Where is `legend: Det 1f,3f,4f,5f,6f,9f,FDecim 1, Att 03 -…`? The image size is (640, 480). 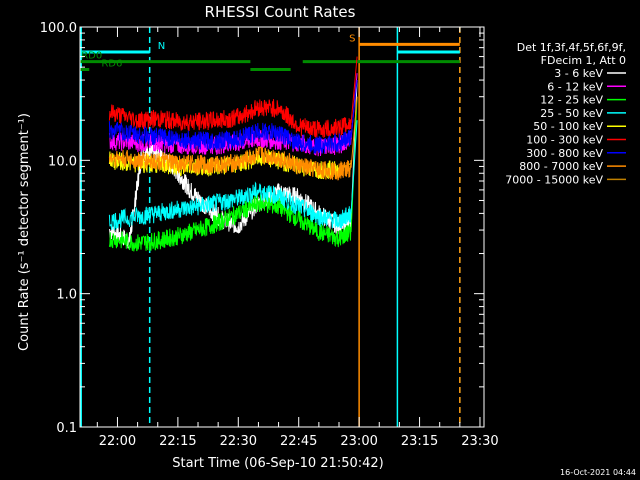 legend: Det 1f,3f,4f,5f,6f,9f,FDecim 1, Att 03 -… is located at coordinates (565, 113).